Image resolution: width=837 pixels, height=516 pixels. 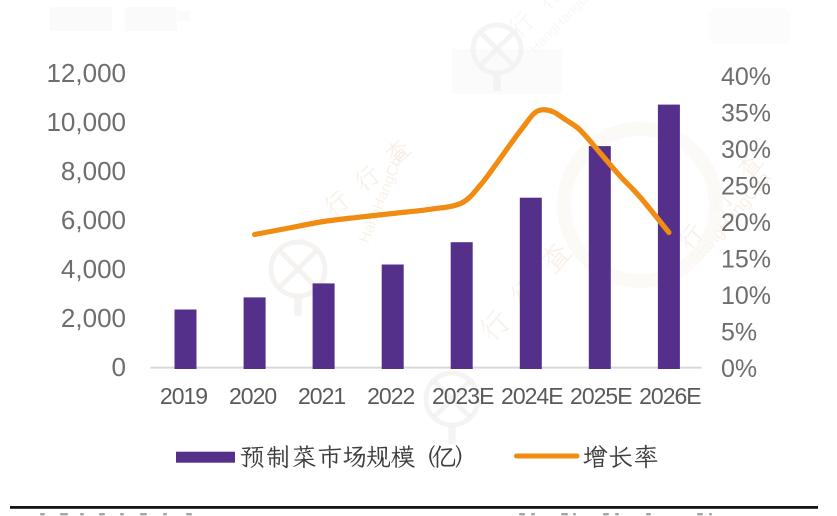 What do you see at coordinates (739, 369) in the screenshot?
I see `svg-text: 0%` at bounding box center [739, 369].